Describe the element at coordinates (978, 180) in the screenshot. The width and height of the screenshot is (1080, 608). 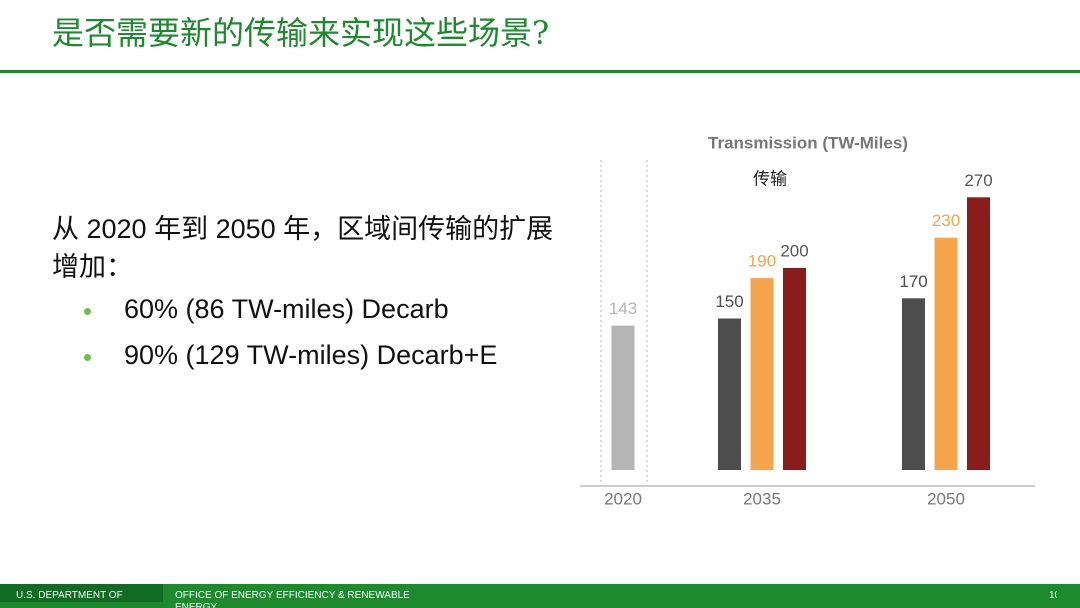
I see `data-label: 270` at that location.